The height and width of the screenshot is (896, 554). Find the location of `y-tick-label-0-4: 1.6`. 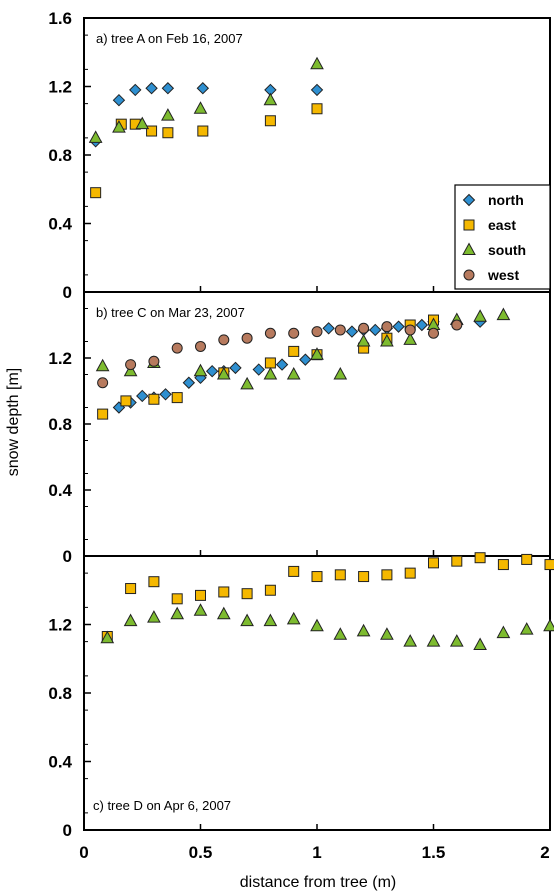

y-tick-label-0-4: 1.6 is located at coordinates (60, 18).